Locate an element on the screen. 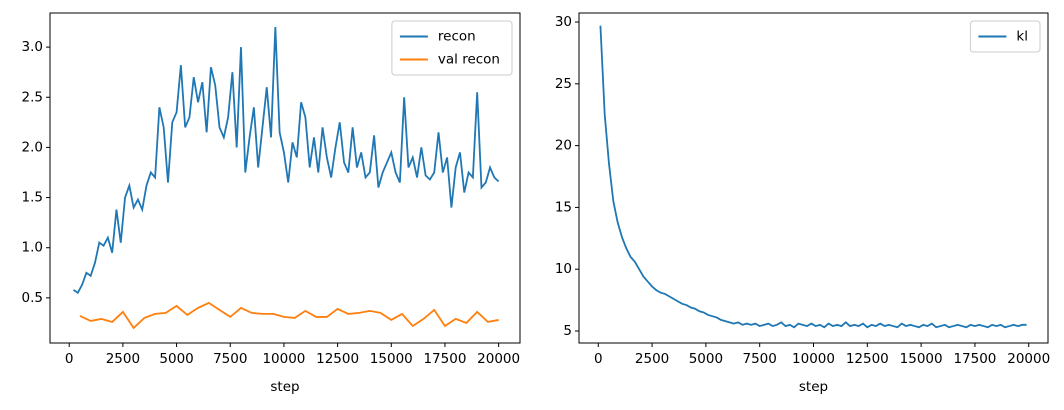 The height and width of the screenshot is (410, 1064). y-tick-label: 0.5 is located at coordinates (32, 298).